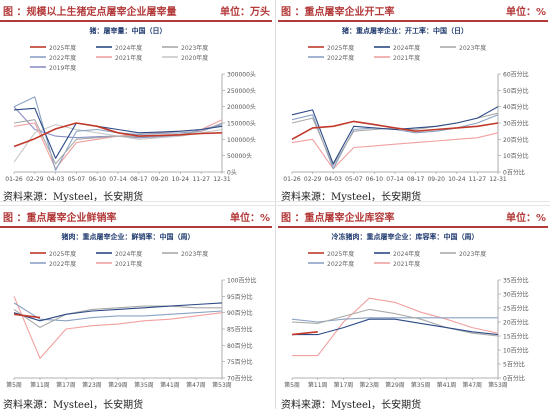 This screenshot has height=411, width=550. What do you see at coordinates (241, 107) in the screenshot?
I see `y-tick-label: 200000头` at bounding box center [241, 107].